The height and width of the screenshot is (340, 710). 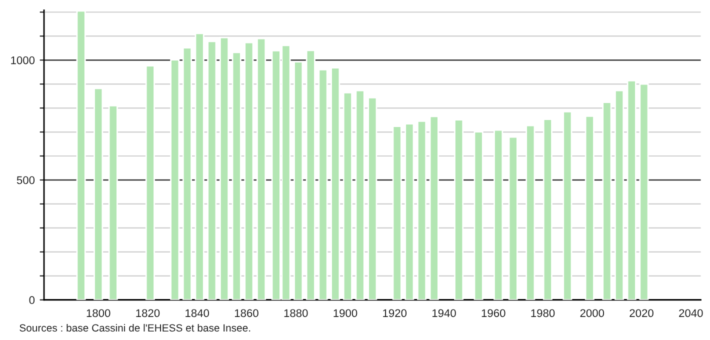 What do you see at coordinates (23, 60) in the screenshot?
I see `y-tick-label: 1000` at bounding box center [23, 60].